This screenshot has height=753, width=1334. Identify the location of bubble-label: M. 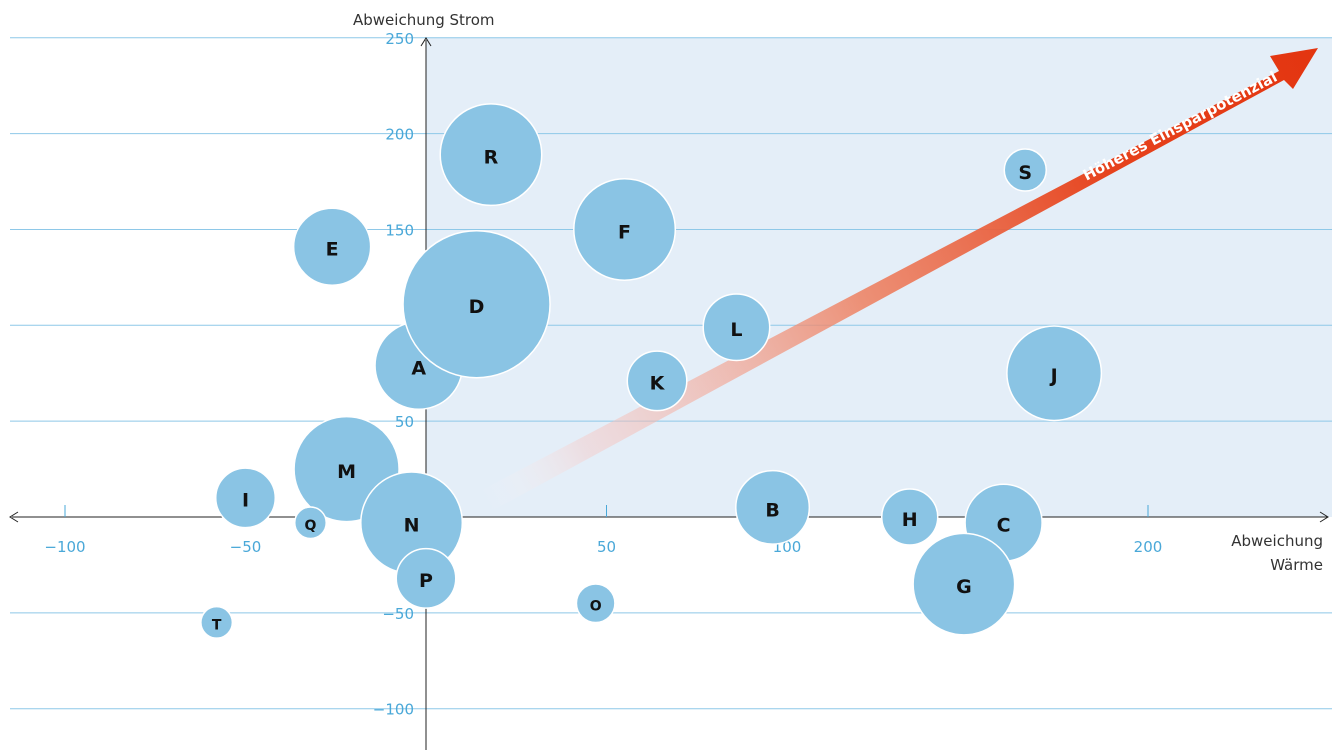
(346, 472).